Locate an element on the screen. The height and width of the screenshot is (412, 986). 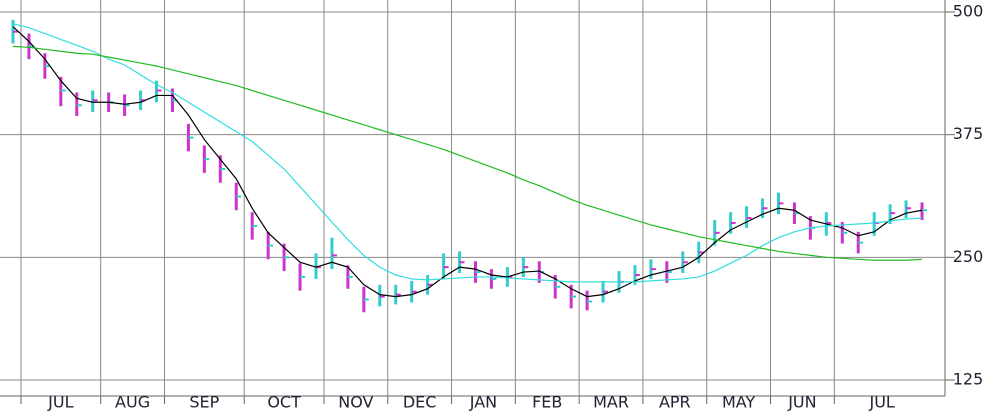
x-tick-label: SEP is located at coordinates (204, 402).